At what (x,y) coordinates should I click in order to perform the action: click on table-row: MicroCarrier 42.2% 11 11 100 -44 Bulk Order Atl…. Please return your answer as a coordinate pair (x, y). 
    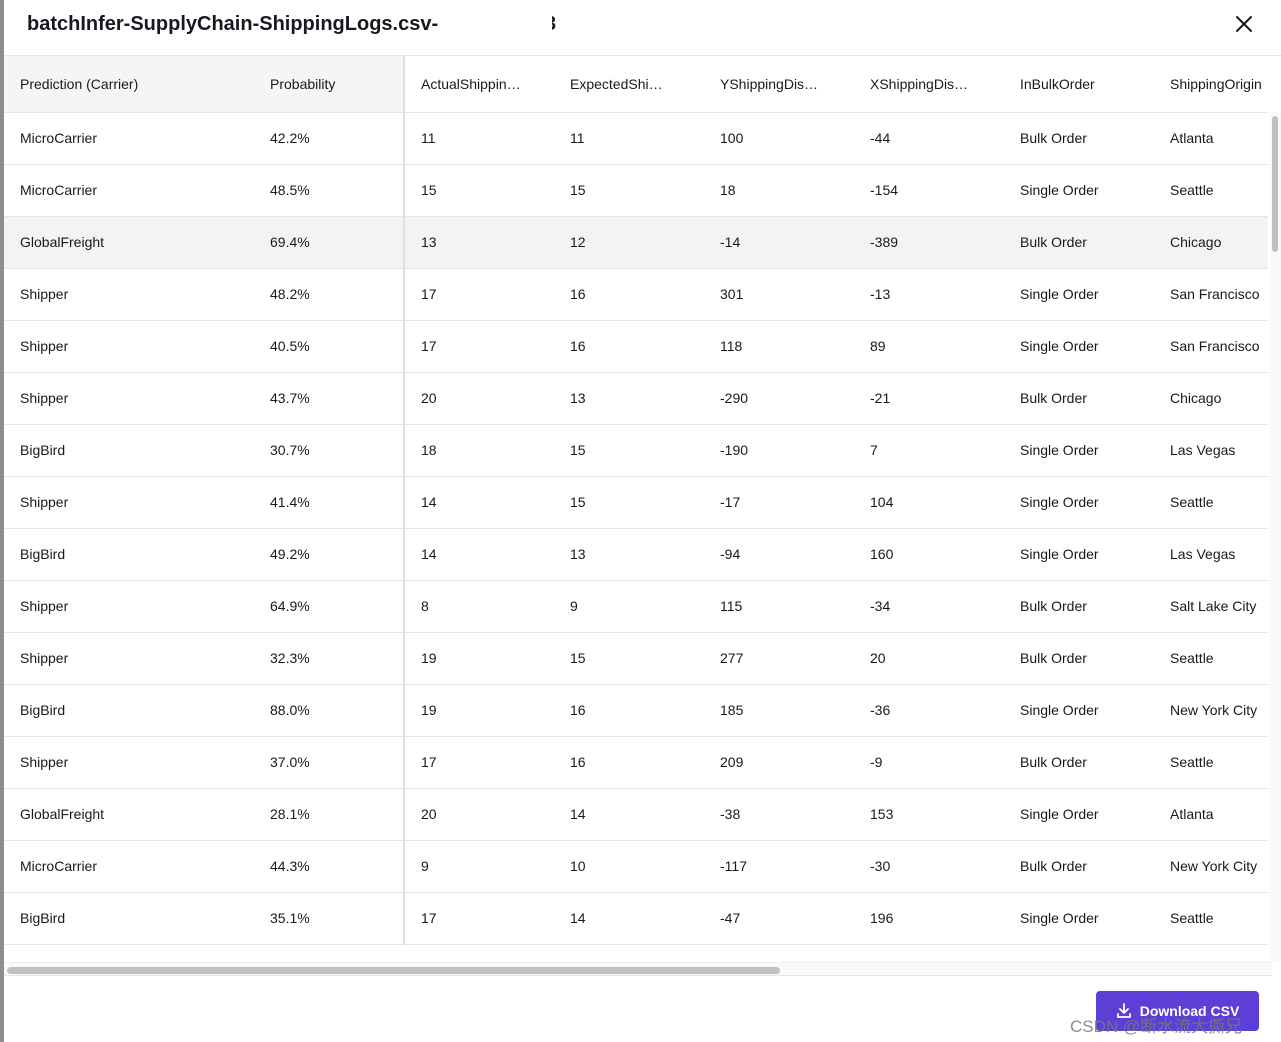
    Looking at the image, I should click on (636, 138).